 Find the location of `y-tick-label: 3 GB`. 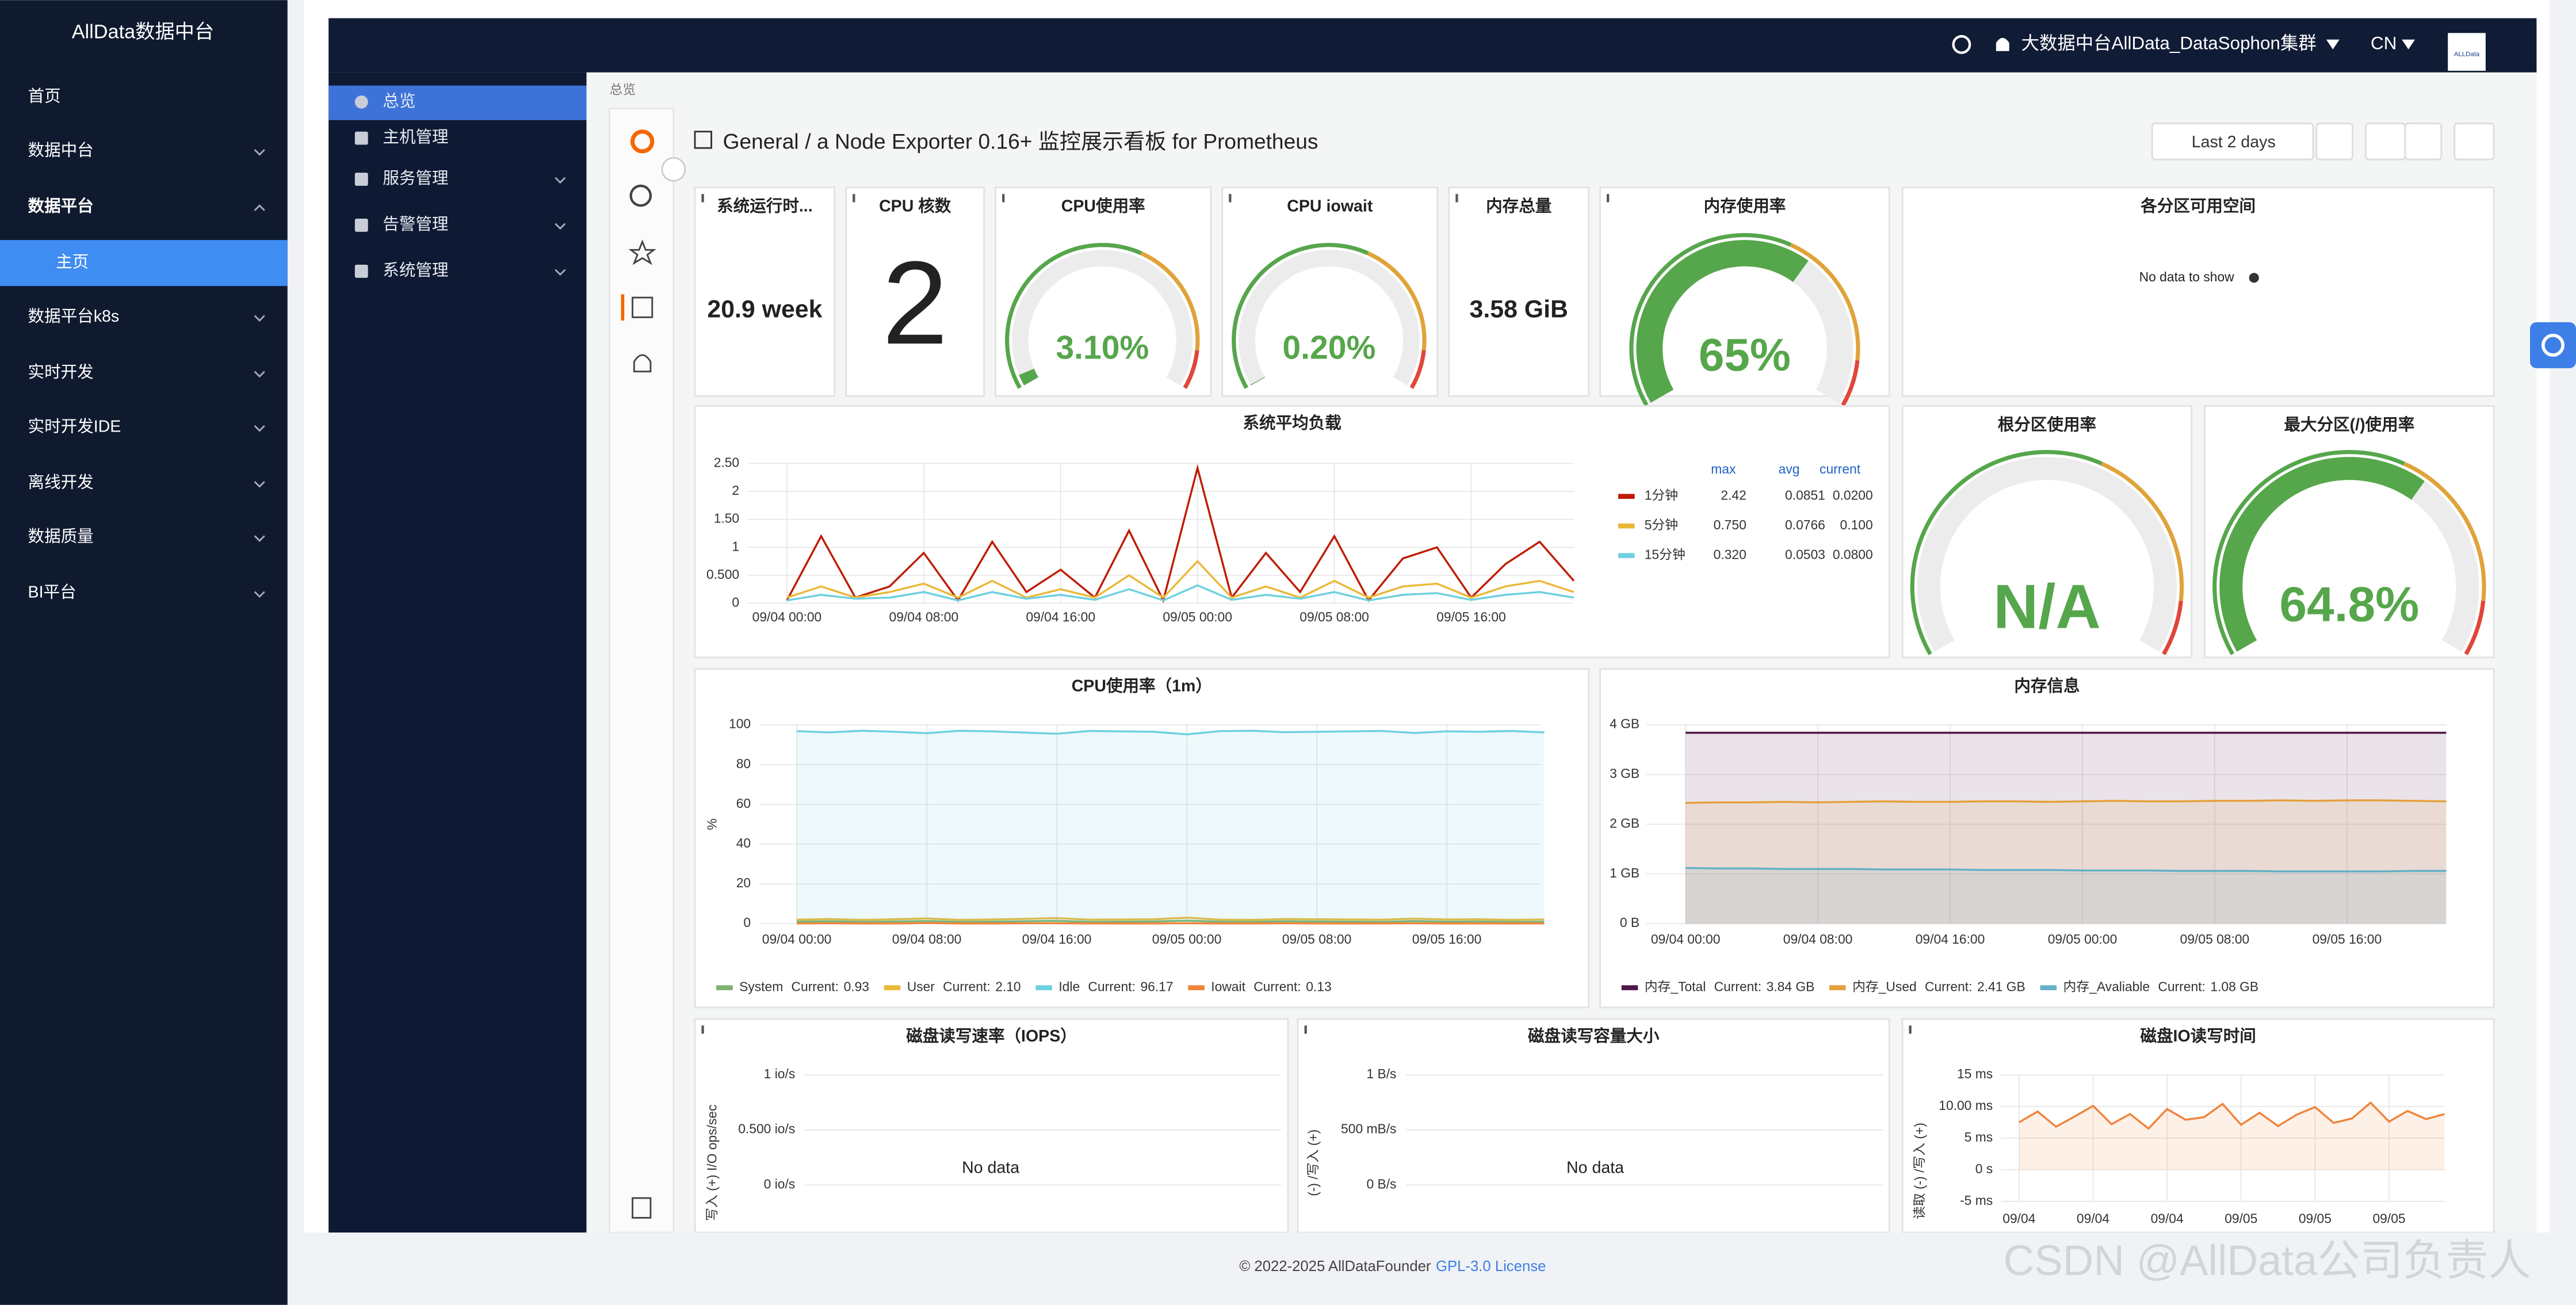

y-tick-label: 3 GB is located at coordinates (1624, 773).